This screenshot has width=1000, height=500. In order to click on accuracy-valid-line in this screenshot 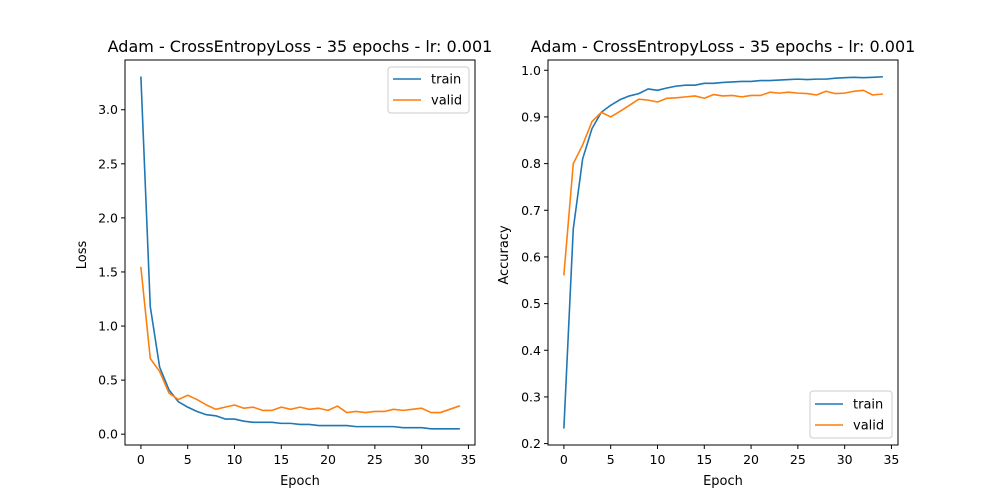, I will do `click(723, 182)`.